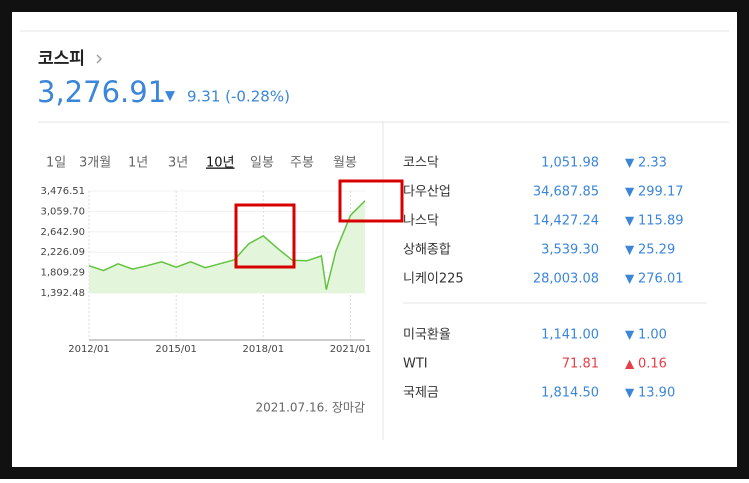 The height and width of the screenshot is (483, 749). I want to click on y-tick-label: 1,809.29, so click(62, 273).